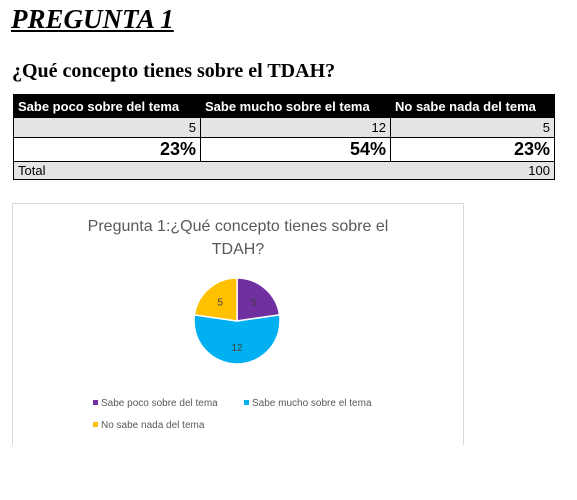 The width and height of the screenshot is (577, 500). Describe the element at coordinates (237, 348) in the screenshot. I see `slice-data-label: 12` at that location.